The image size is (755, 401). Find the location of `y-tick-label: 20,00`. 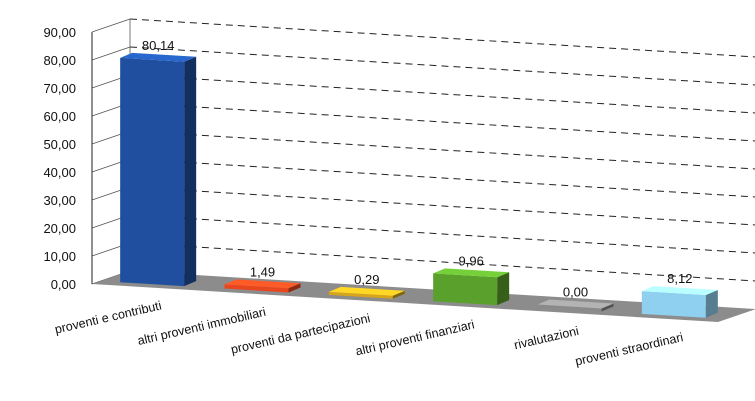

y-tick-label: 20,00 is located at coordinates (59, 228).